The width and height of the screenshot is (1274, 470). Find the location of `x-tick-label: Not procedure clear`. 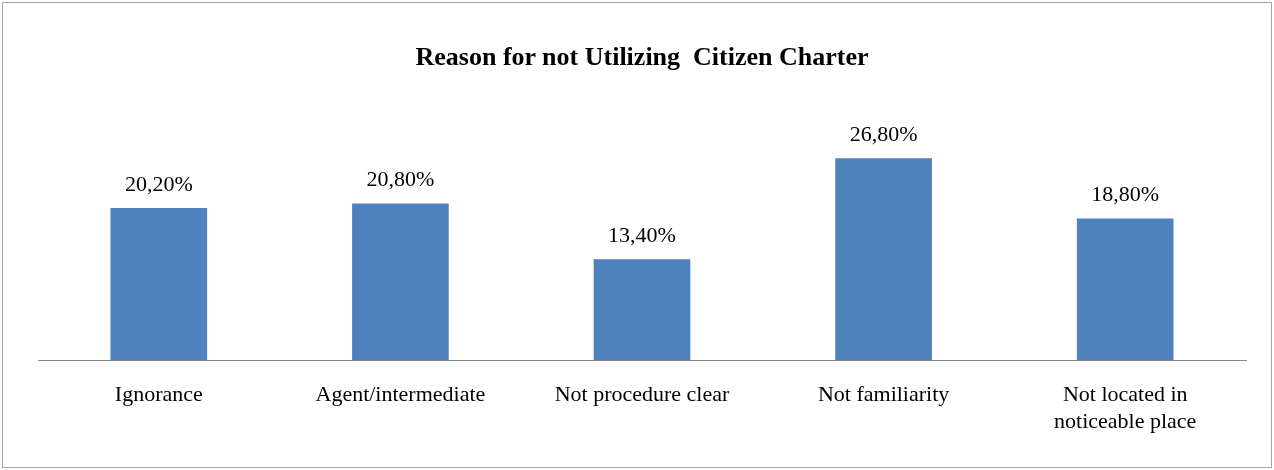

x-tick-label: Not procedure clear is located at coordinates (642, 394).